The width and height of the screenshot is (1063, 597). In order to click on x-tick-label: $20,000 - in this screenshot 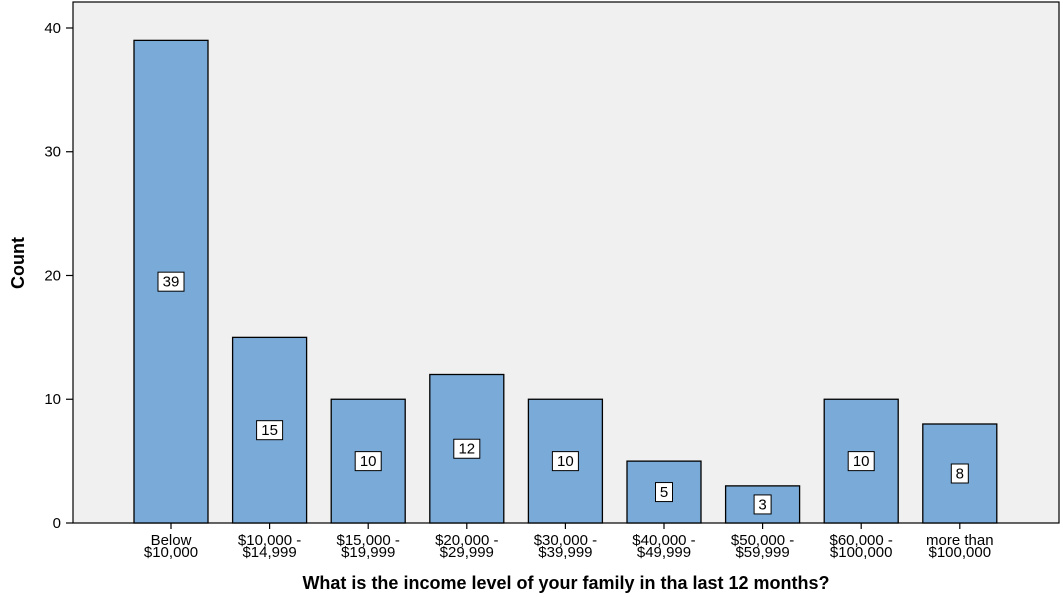, I will do `click(466, 540)`.